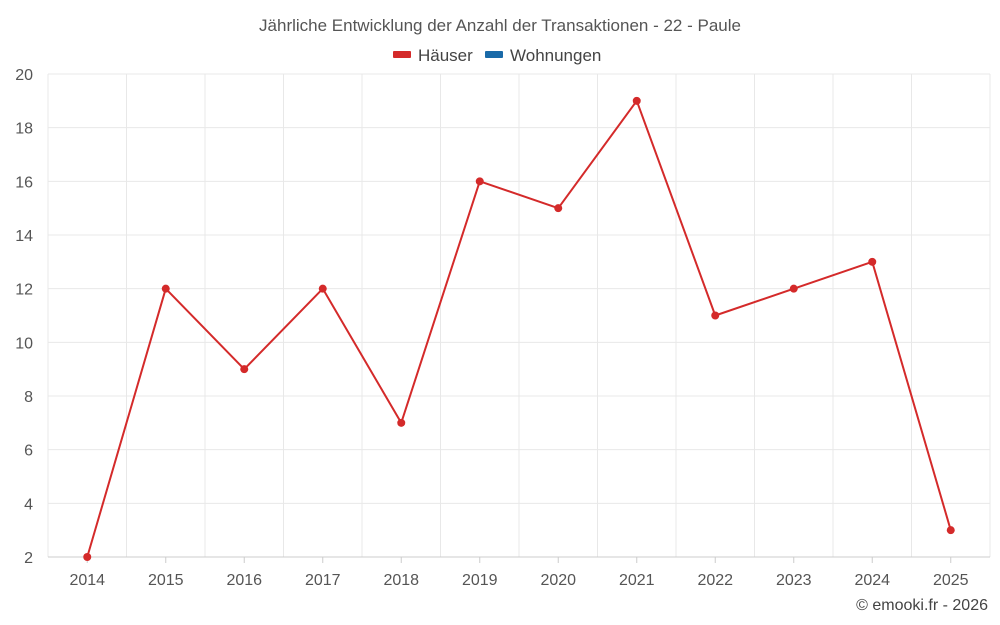 The image size is (1000, 625). Describe the element at coordinates (445, 55) in the screenshot. I see `legend-label-haeuser: Häuser` at that location.